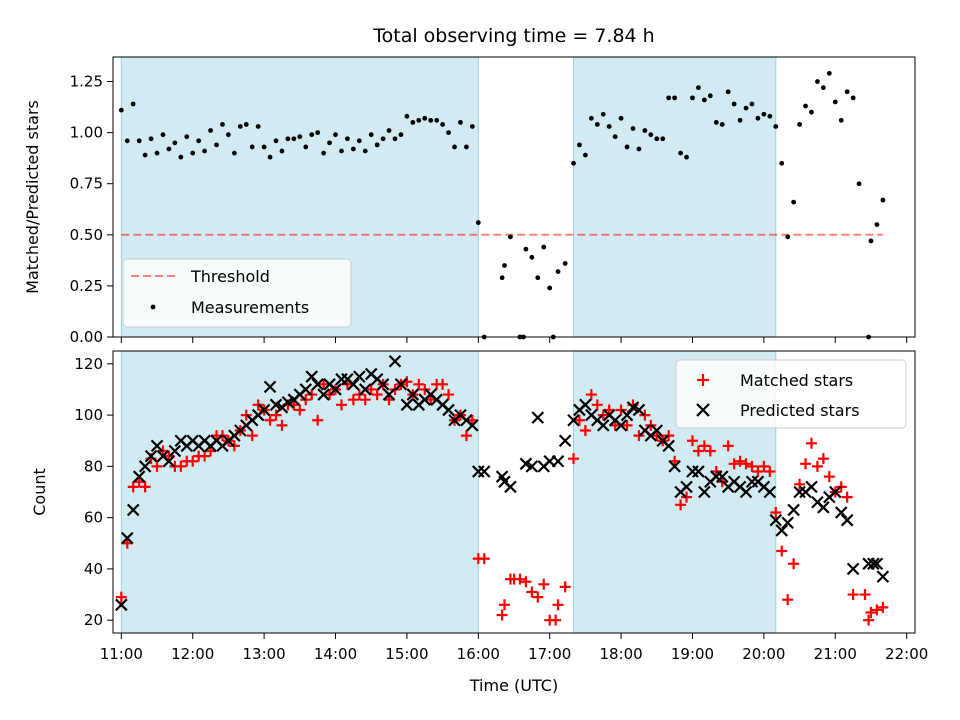  What do you see at coordinates (478, 654) in the screenshot?
I see `x-tick-label: 16:00` at bounding box center [478, 654].